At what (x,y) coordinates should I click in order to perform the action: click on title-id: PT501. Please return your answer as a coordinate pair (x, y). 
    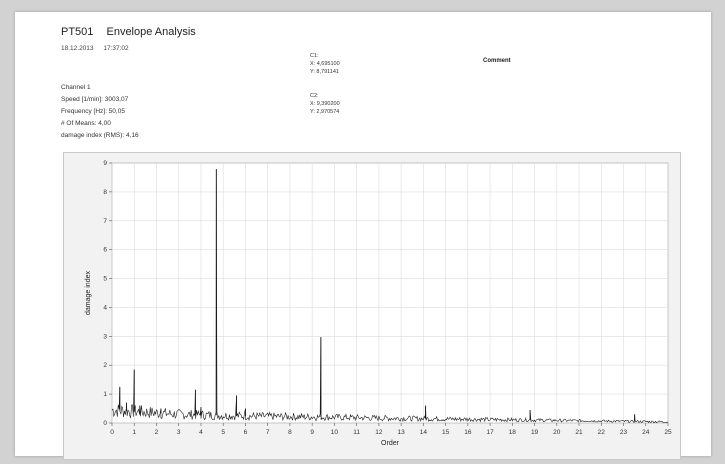
    Looking at the image, I should click on (77, 32).